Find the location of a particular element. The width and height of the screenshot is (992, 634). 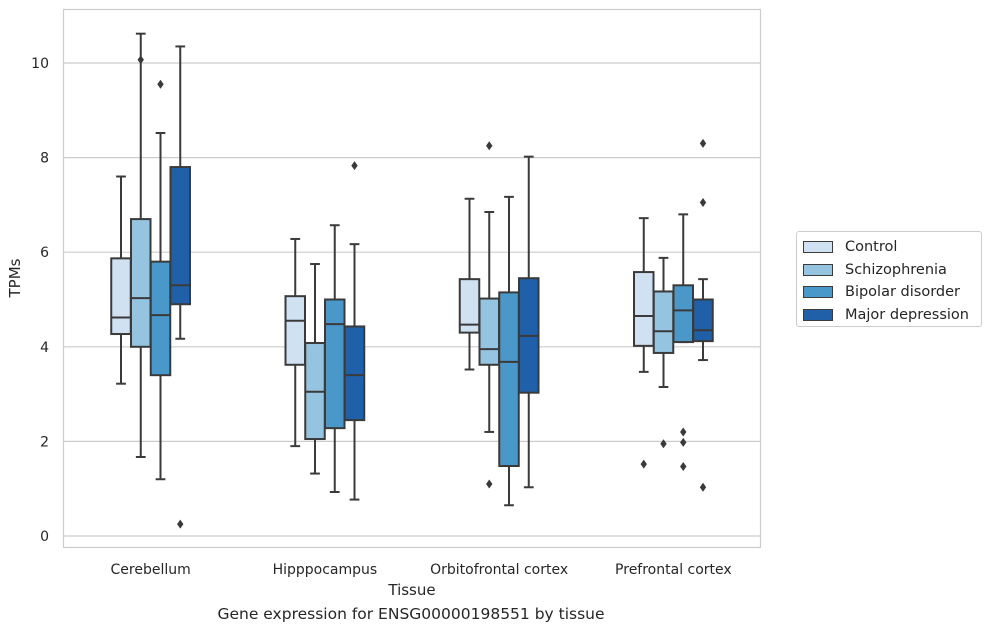

x-tick-label: Orbitofrontal cortex is located at coordinates (499, 570).